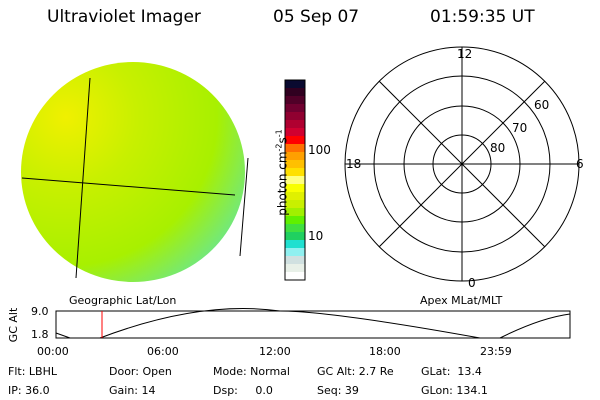 The height and width of the screenshot is (400, 600). What do you see at coordinates (313, 323) in the screenshot?
I see `altitude-plot` at bounding box center [313, 323].